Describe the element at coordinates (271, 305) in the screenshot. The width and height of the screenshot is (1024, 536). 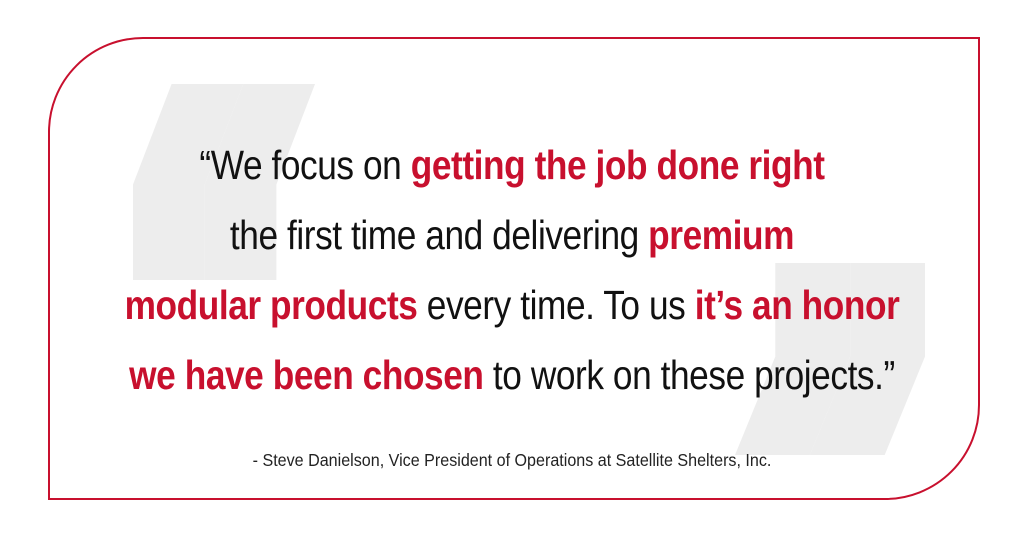
I see `quote-segment-emphasis: modular products` at that location.